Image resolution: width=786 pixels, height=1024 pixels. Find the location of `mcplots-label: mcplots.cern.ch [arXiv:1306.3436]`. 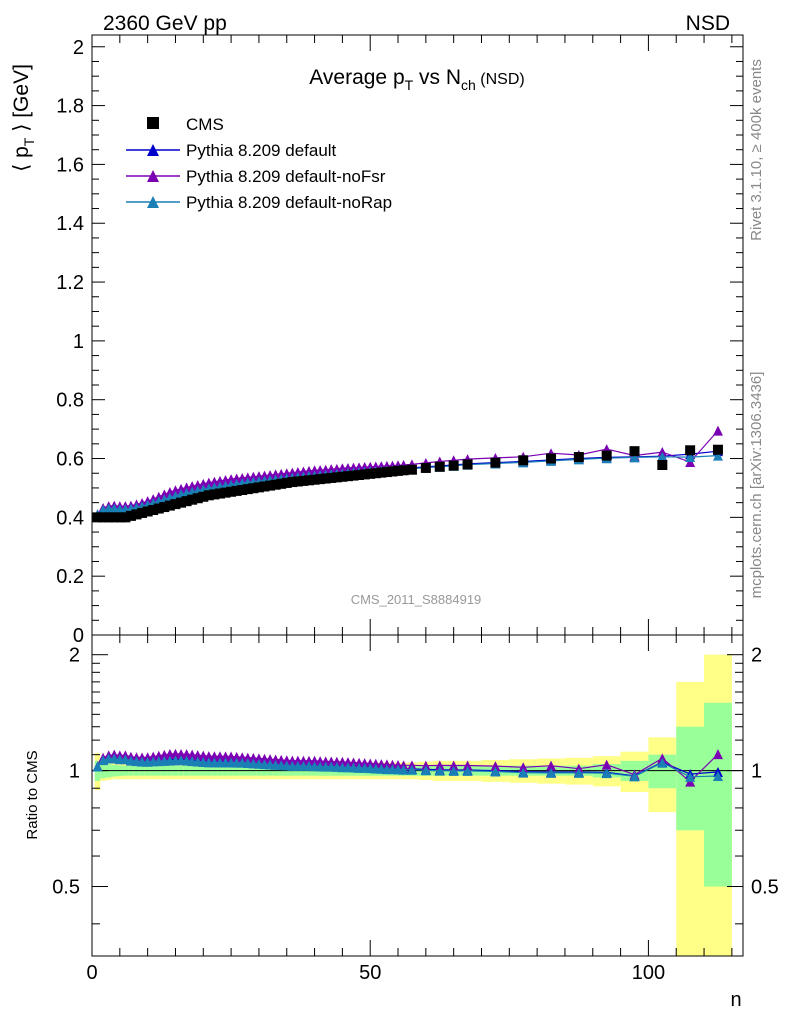

mcplots-label: mcplots.cern.ch [arXiv:1306.3436] is located at coordinates (756, 485).